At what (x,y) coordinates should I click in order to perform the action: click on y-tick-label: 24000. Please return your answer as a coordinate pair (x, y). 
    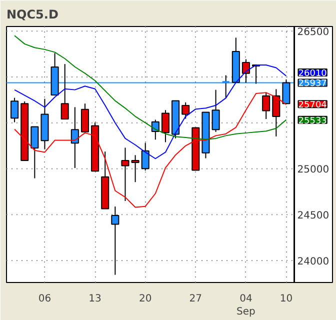
    Looking at the image, I should click on (313, 262).